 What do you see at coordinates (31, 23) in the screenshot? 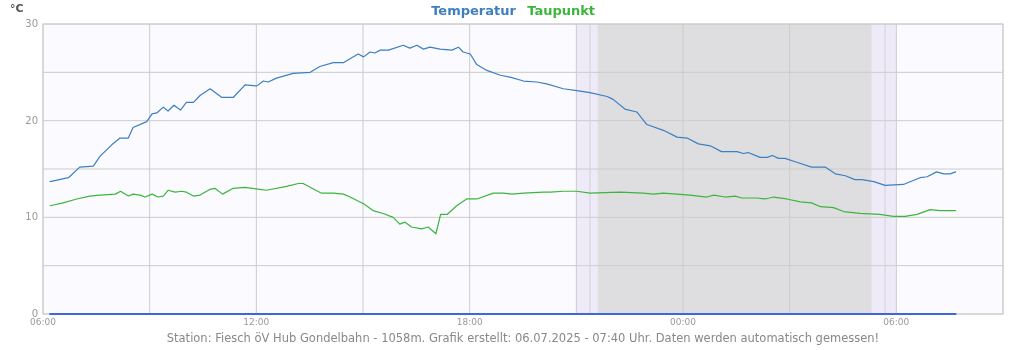
I see `y-tick-label: 30` at bounding box center [31, 23].